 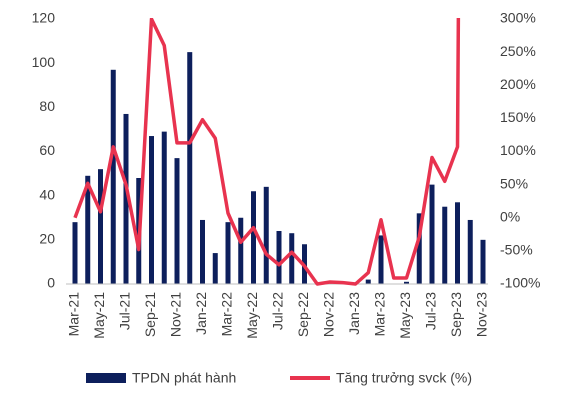 I want to click on y-tick-label: 60, so click(x=47, y=150).